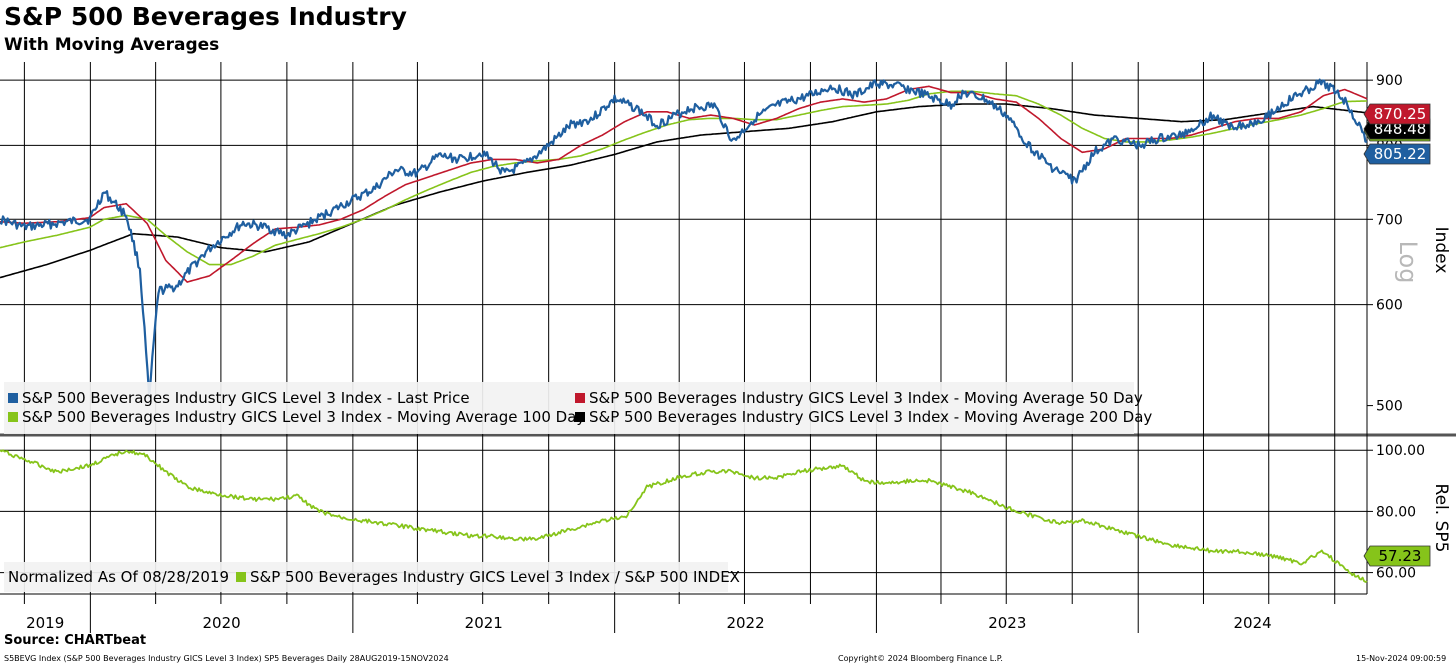 The width and height of the screenshot is (1456, 666). I want to click on value-label-last-box, so click(1397, 154).